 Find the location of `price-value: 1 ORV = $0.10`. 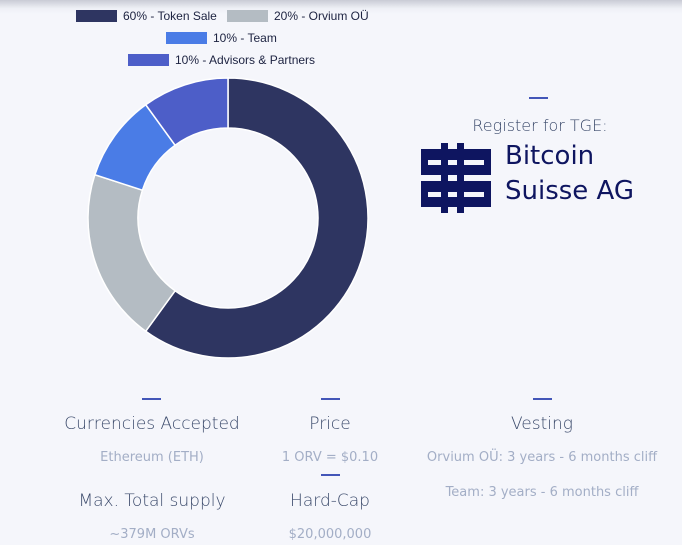

price-value: 1 ORV = $0.10 is located at coordinates (330, 457).